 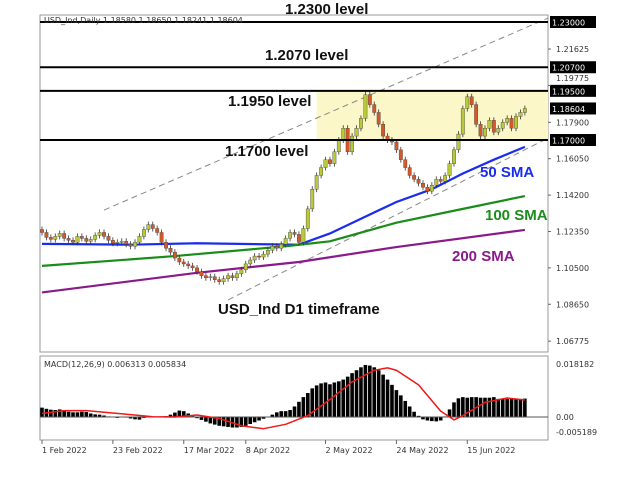 What do you see at coordinates (266, 151) in the screenshot?
I see `level-label: 1.1700 level` at bounding box center [266, 151].